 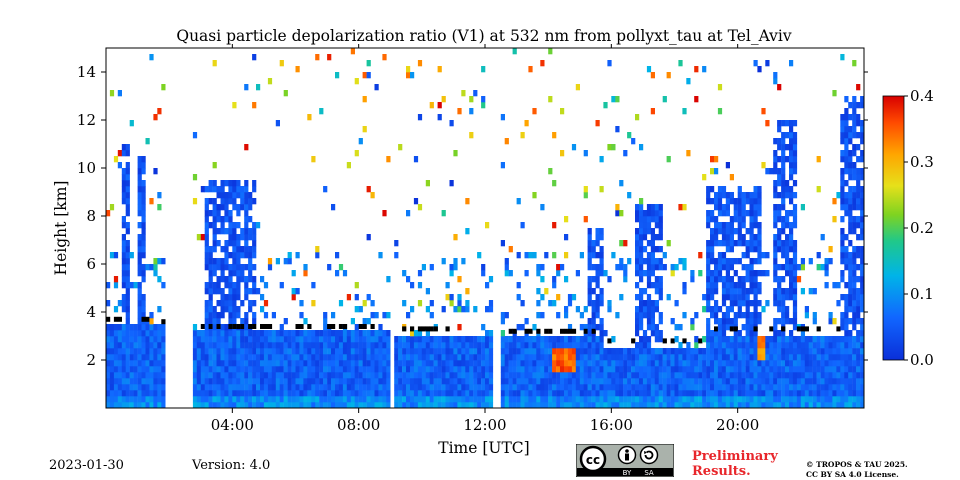 What do you see at coordinates (737, 425) in the screenshot?
I see `x-tick-label: 20:00` at bounding box center [737, 425].